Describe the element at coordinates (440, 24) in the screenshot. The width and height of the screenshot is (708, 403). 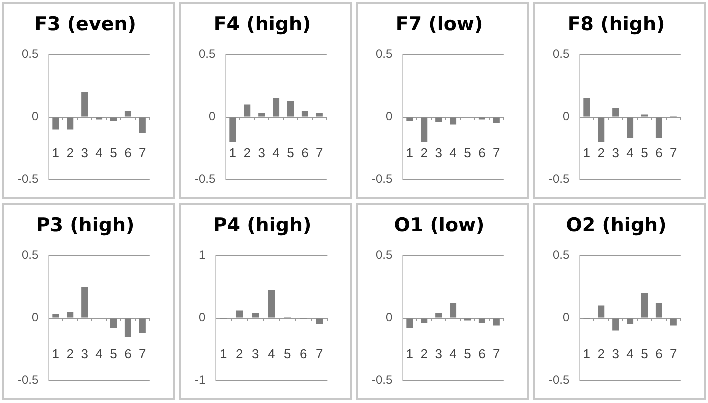
I see `chart-title: F7 (low)` at that location.